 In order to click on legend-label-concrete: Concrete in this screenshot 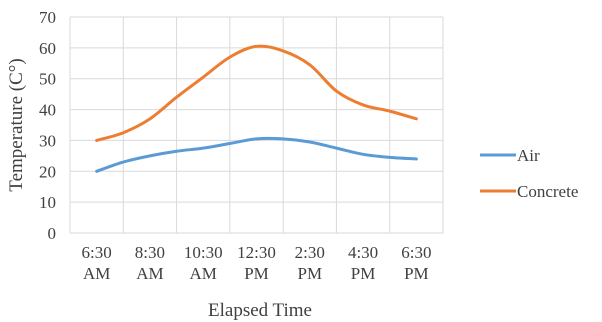, I will do `click(547, 191)`.